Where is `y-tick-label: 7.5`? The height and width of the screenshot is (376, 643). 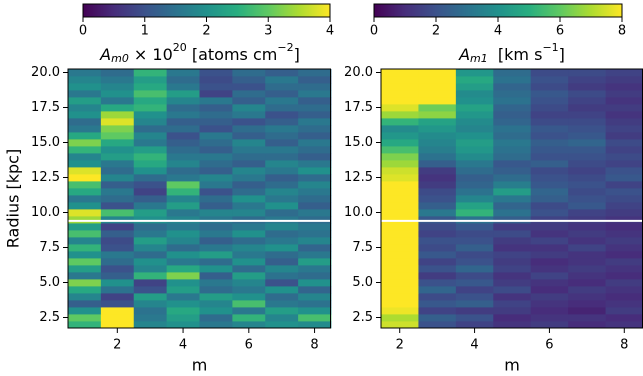
y-tick-label: 7.5 is located at coordinates (49, 247).